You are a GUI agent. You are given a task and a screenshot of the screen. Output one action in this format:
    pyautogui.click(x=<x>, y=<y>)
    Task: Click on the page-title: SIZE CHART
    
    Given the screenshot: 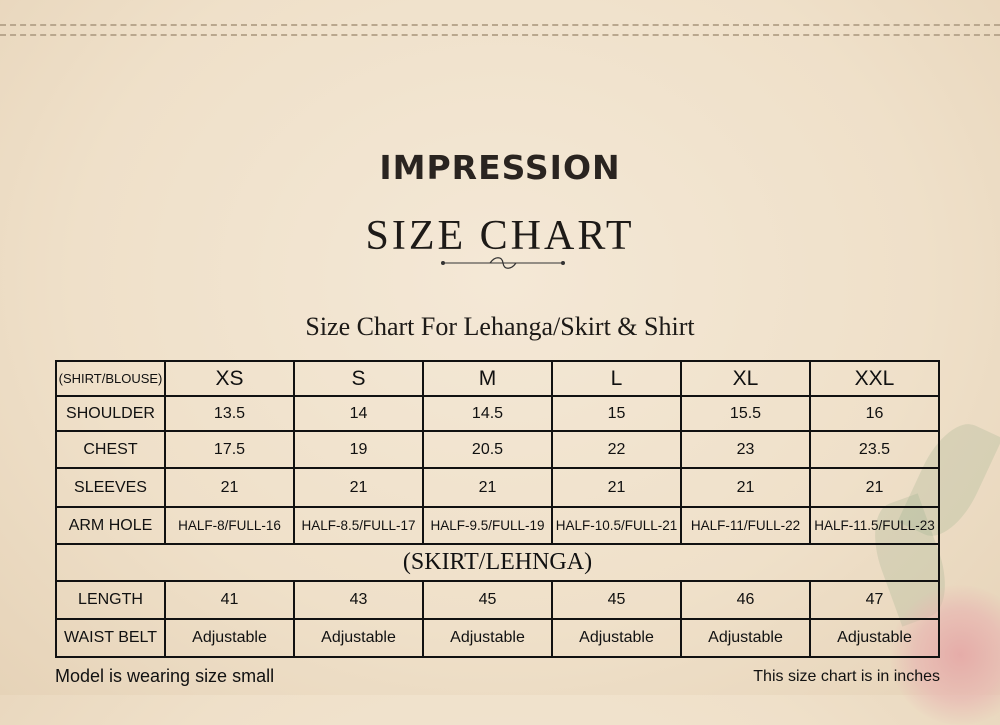 What is the action you would take?
    pyautogui.click(x=500, y=236)
    